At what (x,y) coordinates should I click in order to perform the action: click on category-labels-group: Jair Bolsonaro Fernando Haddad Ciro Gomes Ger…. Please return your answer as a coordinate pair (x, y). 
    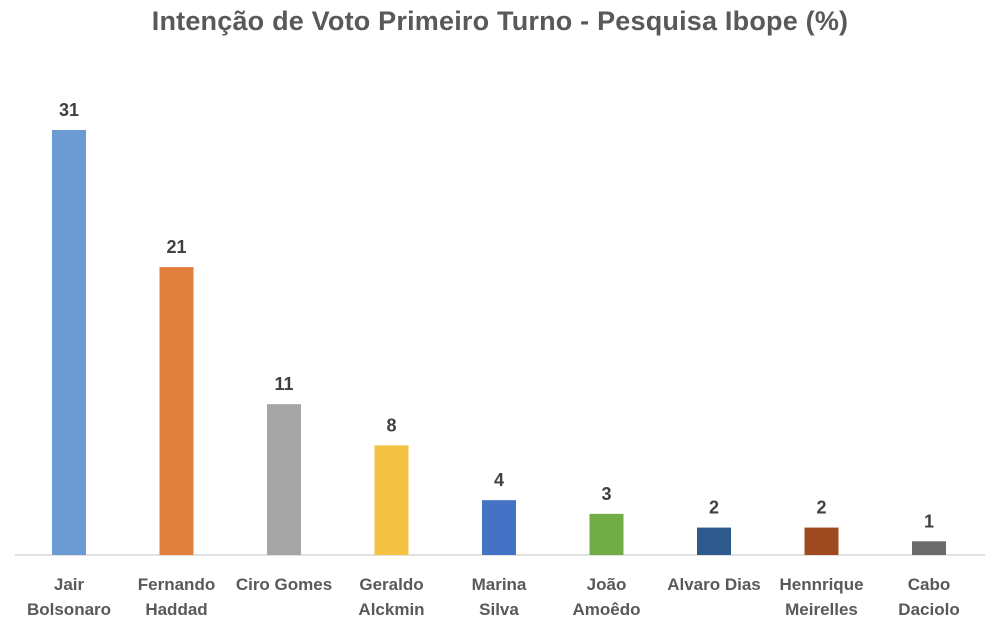
    Looking at the image, I should click on (493, 597).